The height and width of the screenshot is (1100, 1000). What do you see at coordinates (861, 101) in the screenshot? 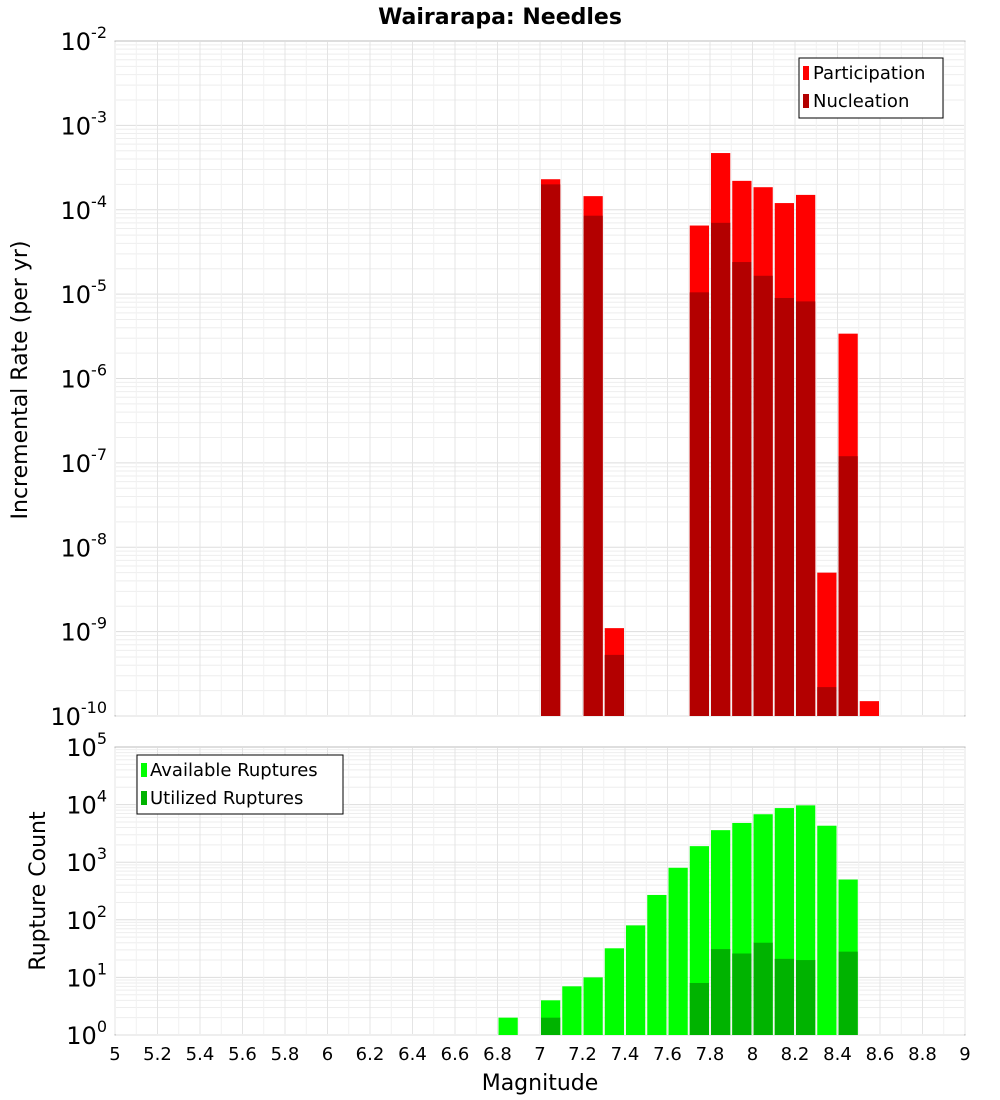
I see `legend-label-nucleation: Nucleation` at bounding box center [861, 101].